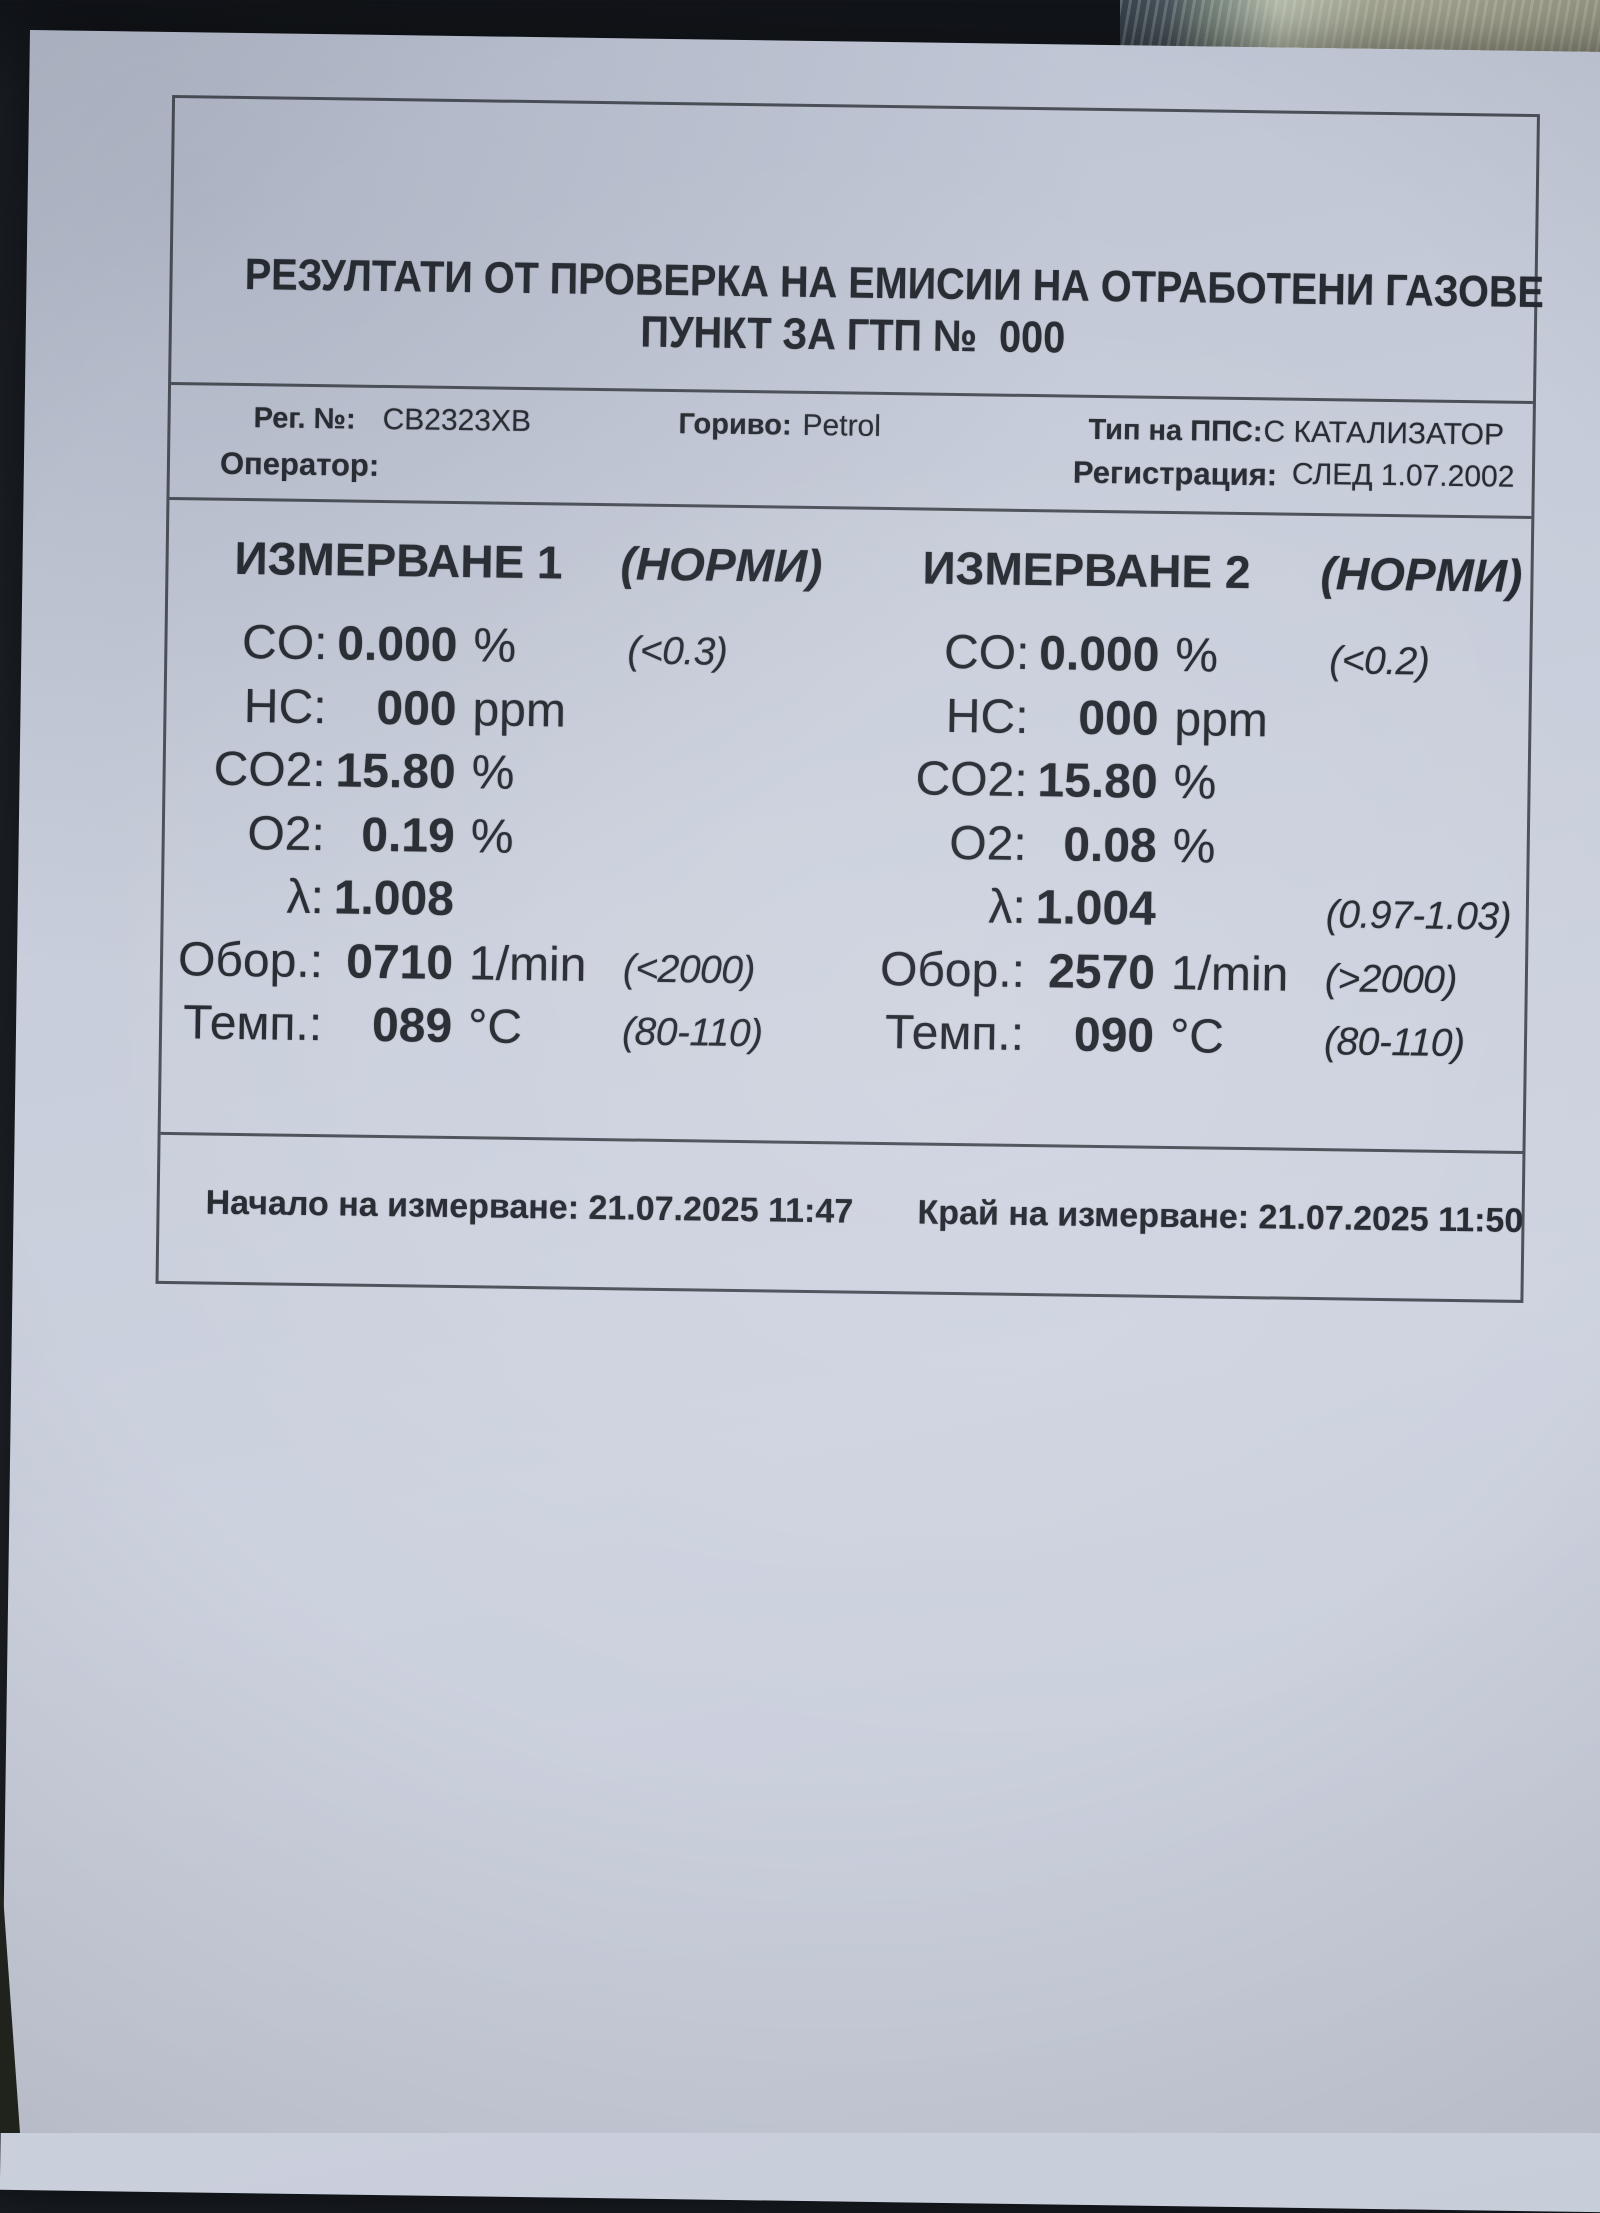 This screenshot has width=1600, height=2213. I want to click on measurement-row-o2-2: O2: 0.08 %, so click(1190, 848).